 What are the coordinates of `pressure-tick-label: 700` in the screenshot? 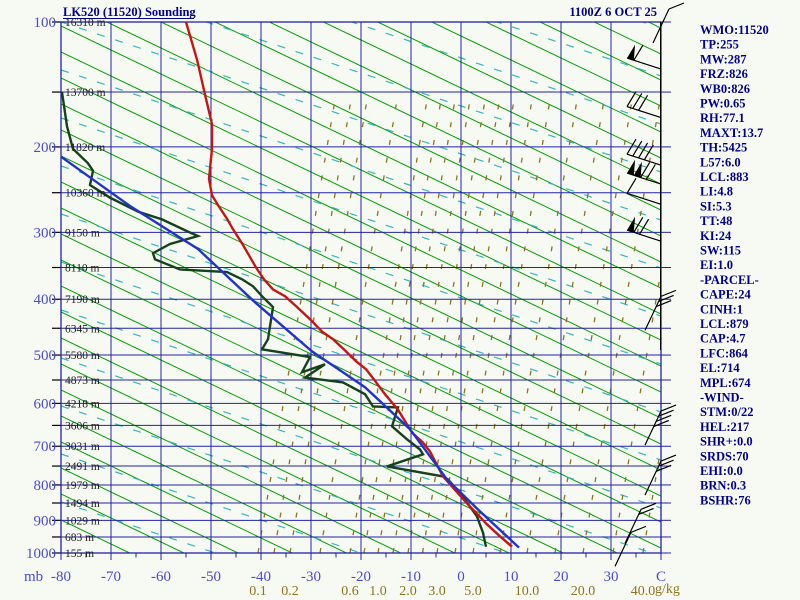 It's located at (45, 447).